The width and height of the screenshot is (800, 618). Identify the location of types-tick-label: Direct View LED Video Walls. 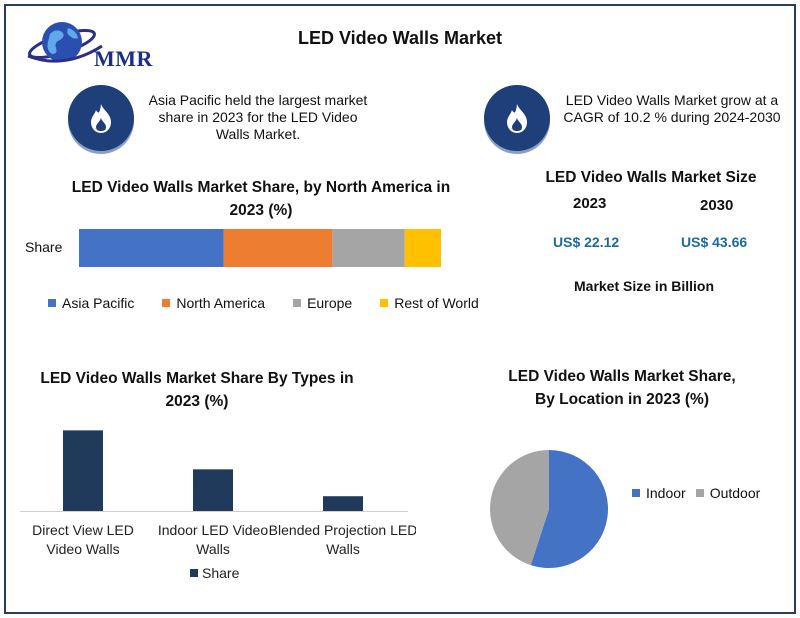
(83, 539).